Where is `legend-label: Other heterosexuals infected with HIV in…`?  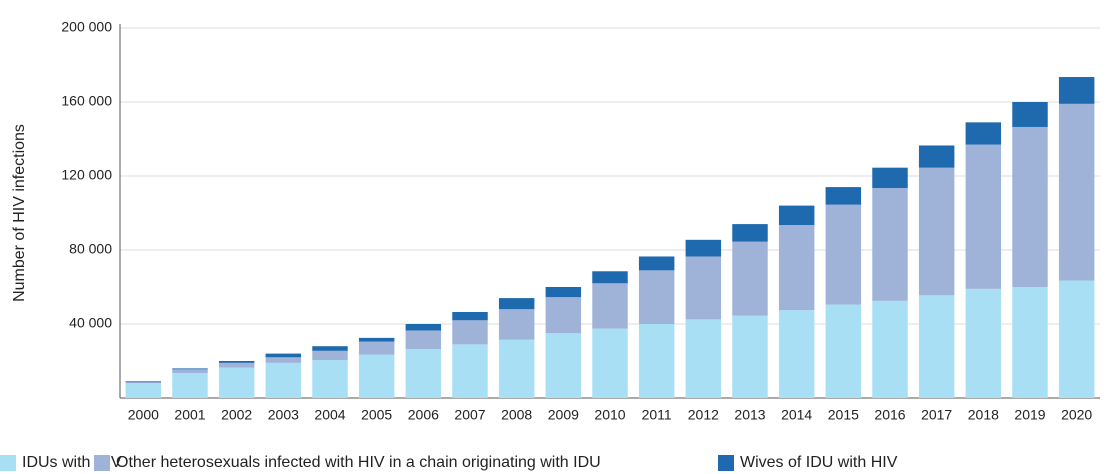 legend-label: Other heterosexuals infected with HIV in… is located at coordinates (358, 462).